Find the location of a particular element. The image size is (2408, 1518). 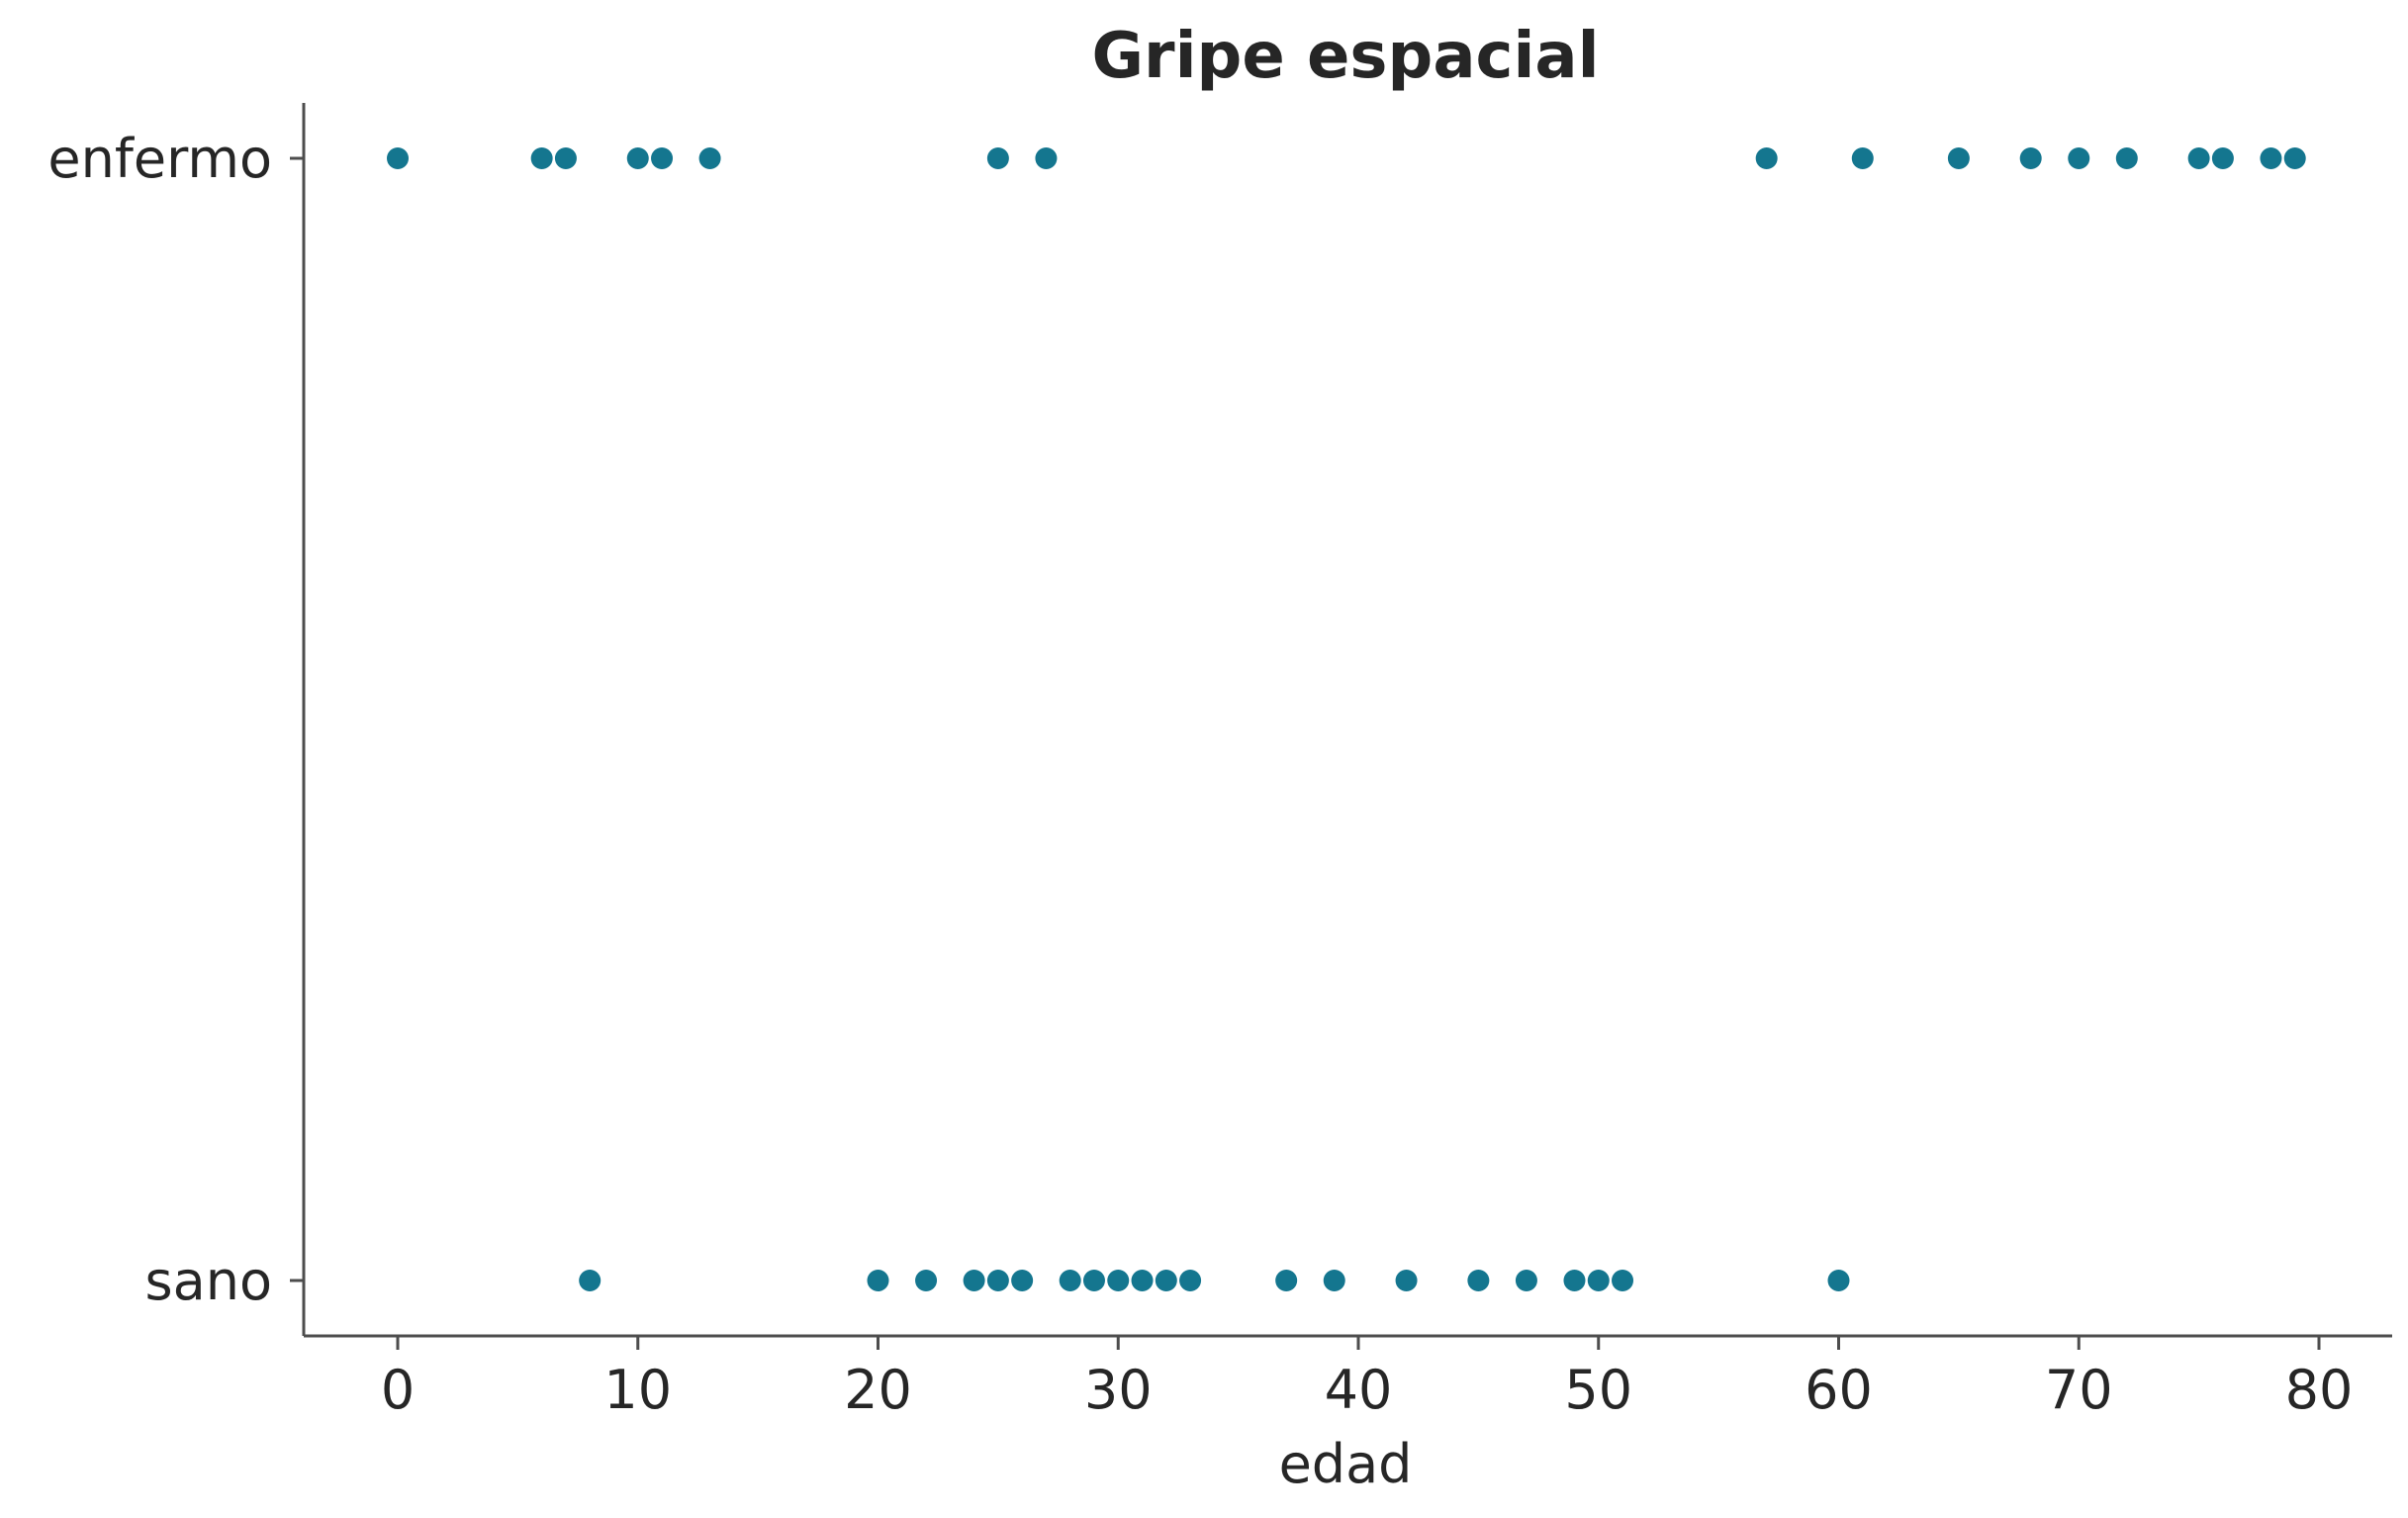

x-axis-label: edad is located at coordinates (1346, 1464).